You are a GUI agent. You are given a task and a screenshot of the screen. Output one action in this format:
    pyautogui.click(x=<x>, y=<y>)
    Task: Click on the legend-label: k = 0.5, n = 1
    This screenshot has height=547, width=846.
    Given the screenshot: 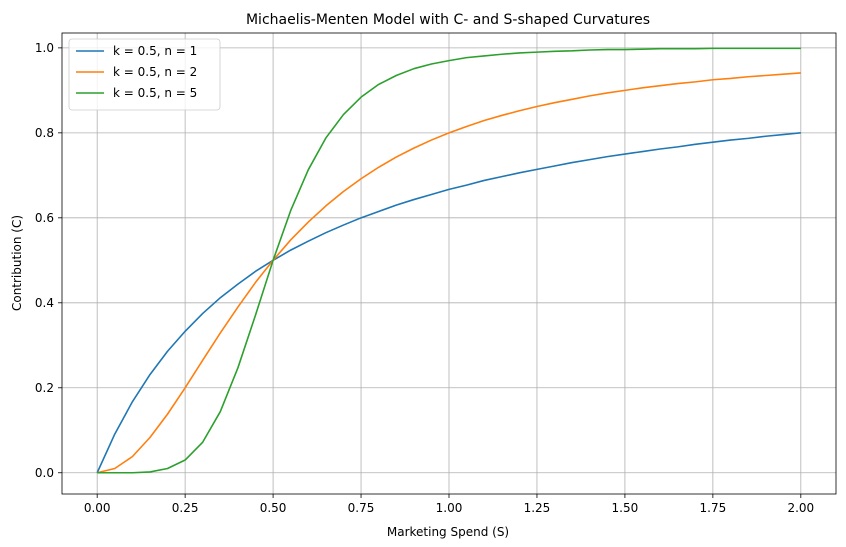 What is the action you would take?
    pyautogui.click(x=155, y=51)
    